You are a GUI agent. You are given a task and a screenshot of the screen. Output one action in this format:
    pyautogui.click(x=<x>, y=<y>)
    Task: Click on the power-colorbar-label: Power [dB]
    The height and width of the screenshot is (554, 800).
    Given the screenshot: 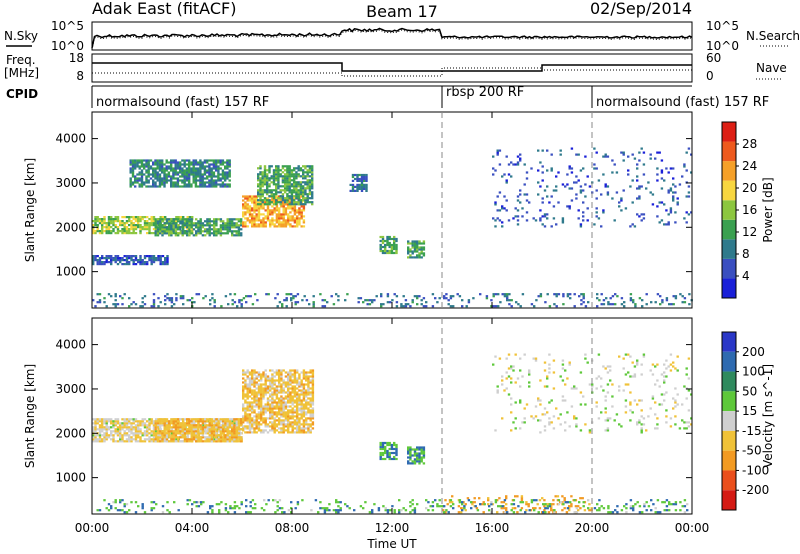 What is the action you would take?
    pyautogui.click(x=768, y=209)
    